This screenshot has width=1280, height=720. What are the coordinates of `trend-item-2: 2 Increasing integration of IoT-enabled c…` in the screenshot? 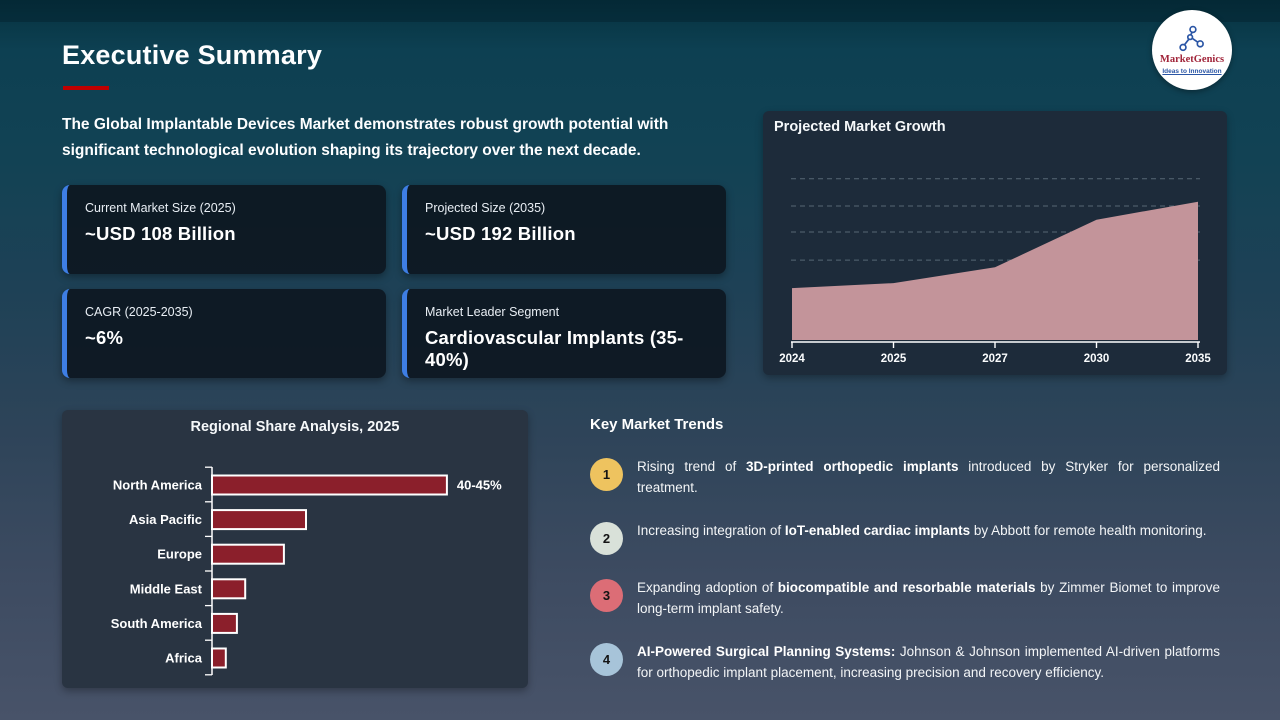 It's located at (905, 537).